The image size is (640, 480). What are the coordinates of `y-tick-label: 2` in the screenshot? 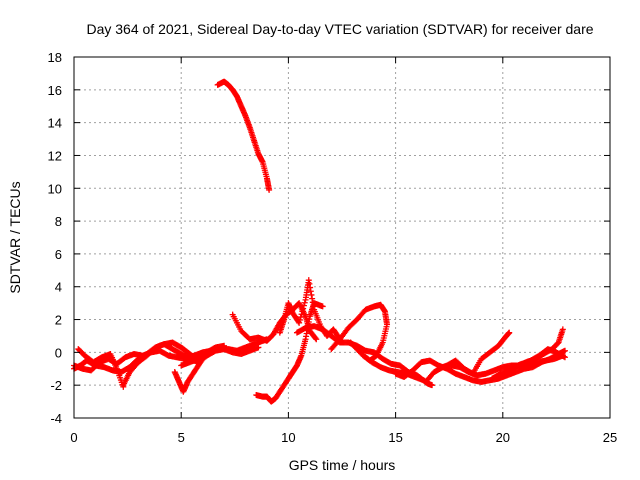 It's located at (58, 320).